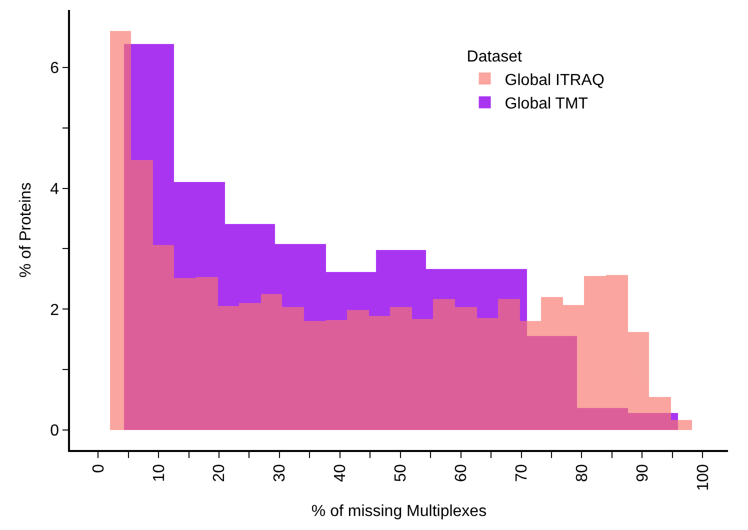 This screenshot has width=748, height=530. I want to click on x-tick-label: 10, so click(159, 473).